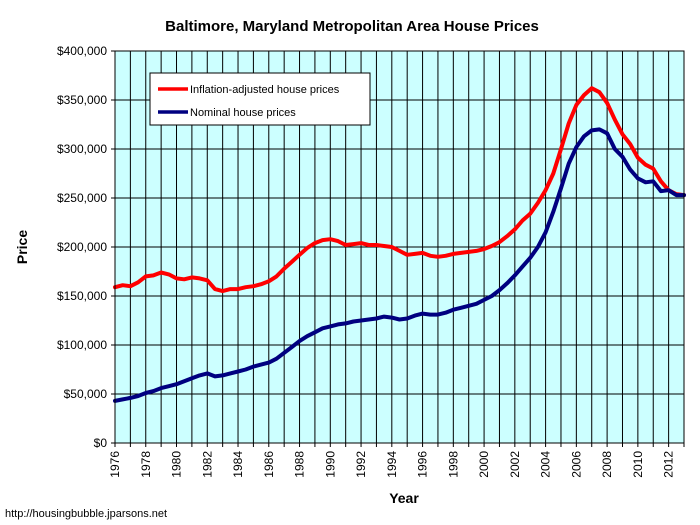 The height and width of the screenshot is (525, 700). What do you see at coordinates (238, 464) in the screenshot?
I see `x-tick-label: 1984` at bounding box center [238, 464].